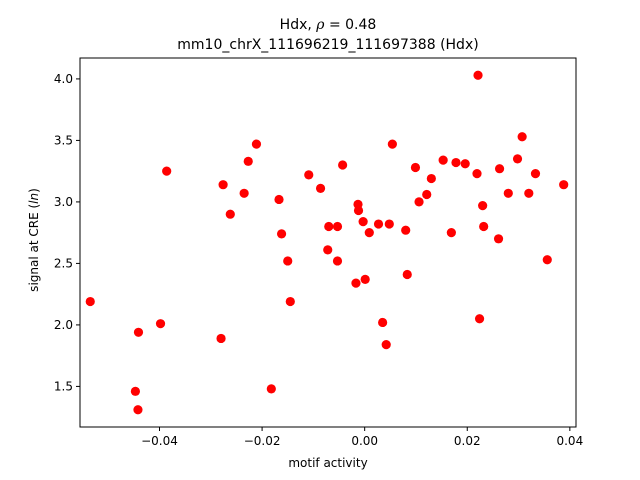 The width and height of the screenshot is (640, 480). Describe the element at coordinates (328, 25) in the screenshot. I see `chart-title-line1: Hdx, ρ = 0.48` at that location.